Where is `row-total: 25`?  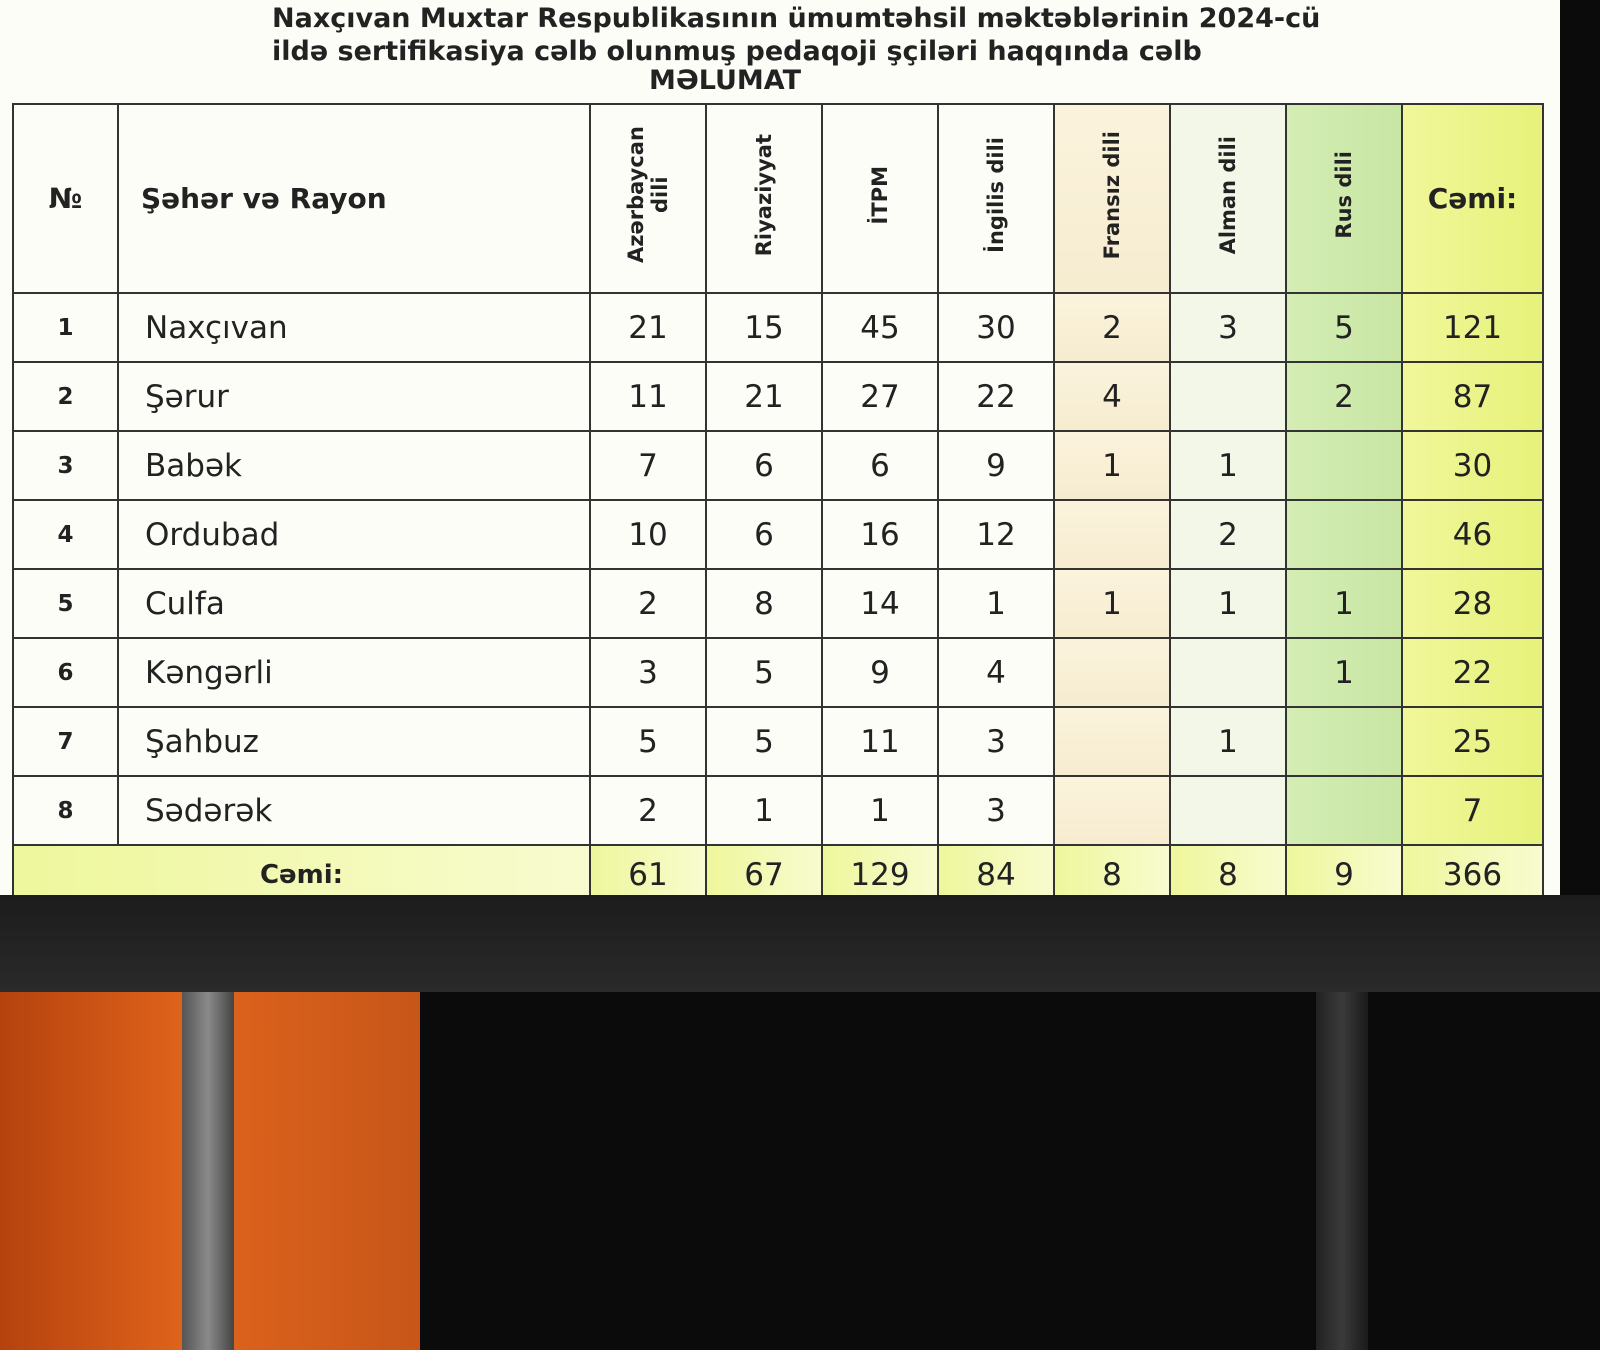 row-total: 25 is located at coordinates (1472, 741).